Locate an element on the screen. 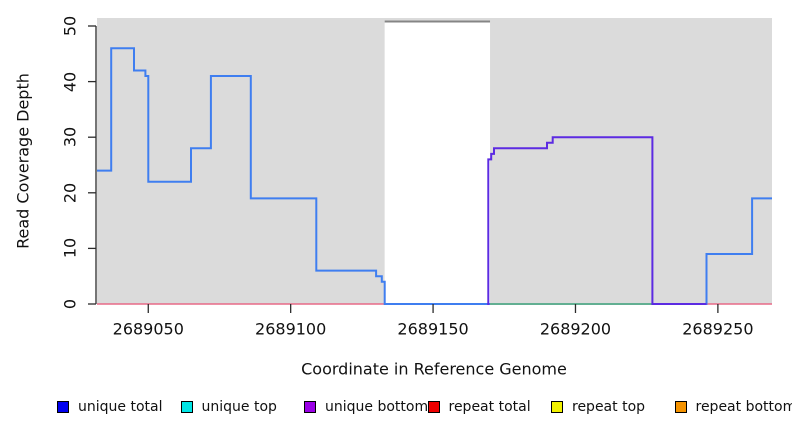 This screenshot has height=432, width=792. legend-item-repeat-total: repeat total is located at coordinates (479, 407).